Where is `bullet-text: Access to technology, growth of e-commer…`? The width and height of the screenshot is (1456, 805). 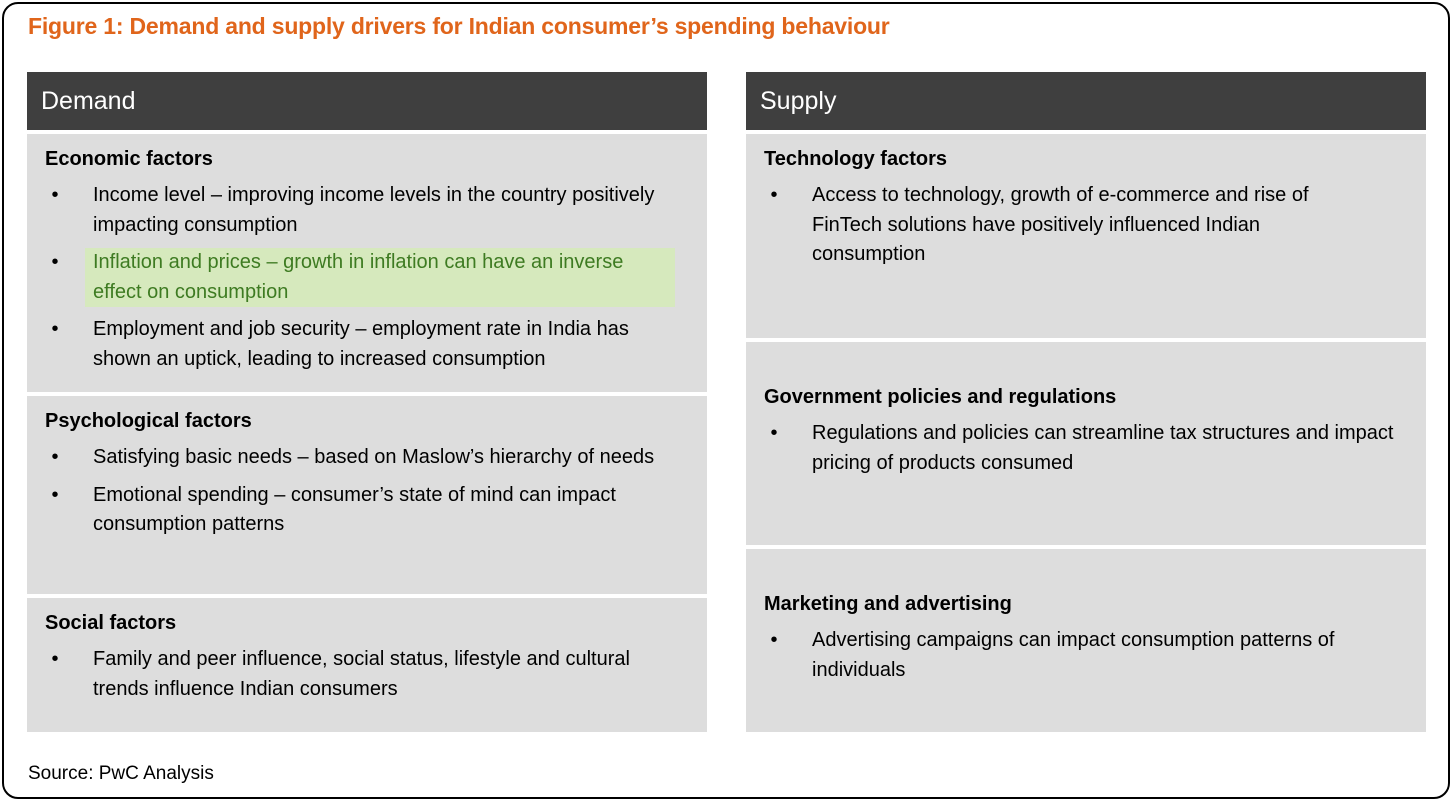
bullet-text: Access to technology, growth of e-commer… is located at coordinates (1060, 224).